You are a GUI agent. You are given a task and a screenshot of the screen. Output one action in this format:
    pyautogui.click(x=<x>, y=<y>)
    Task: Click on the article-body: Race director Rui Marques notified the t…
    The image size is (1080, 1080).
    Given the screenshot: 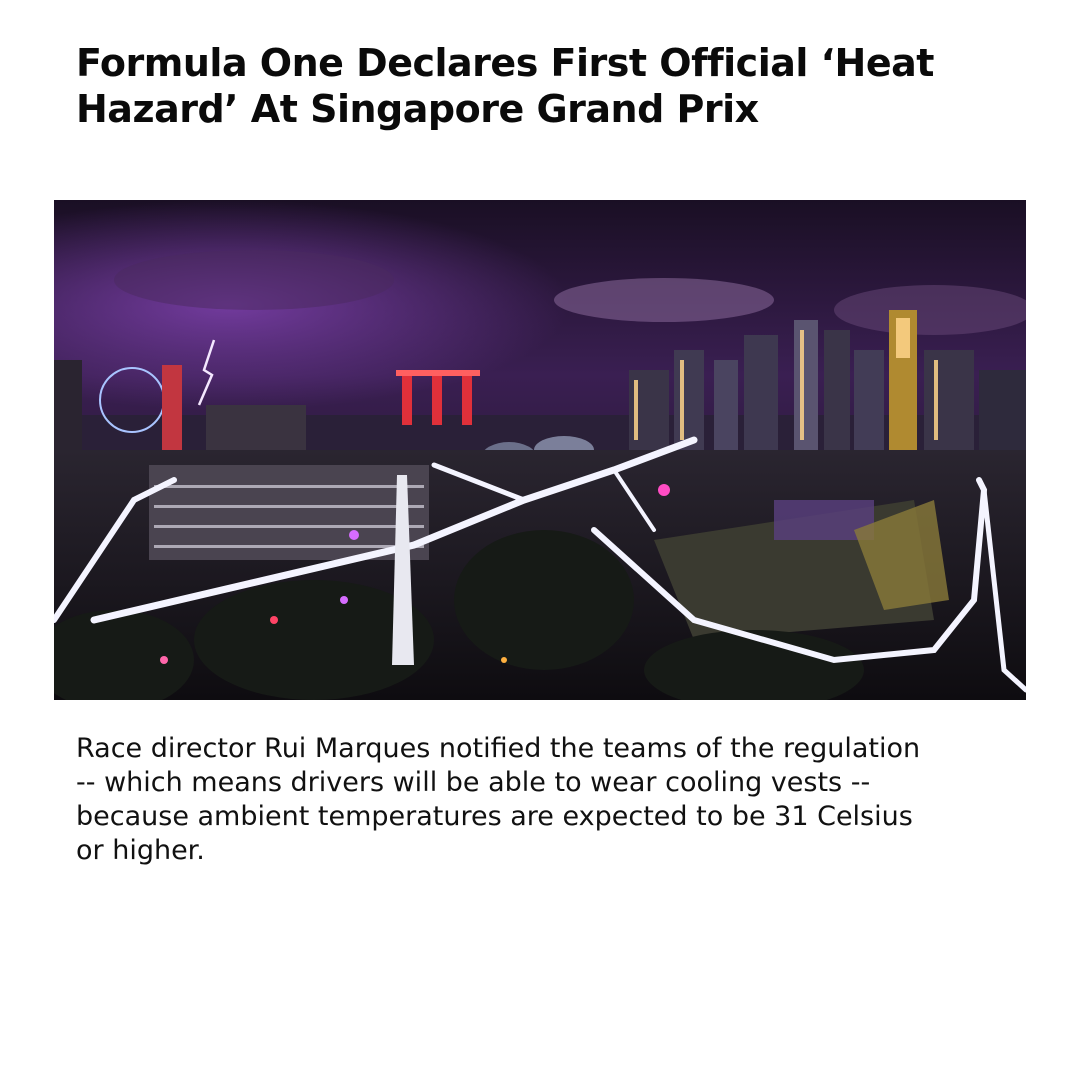 What is the action you would take?
    pyautogui.click(x=498, y=799)
    